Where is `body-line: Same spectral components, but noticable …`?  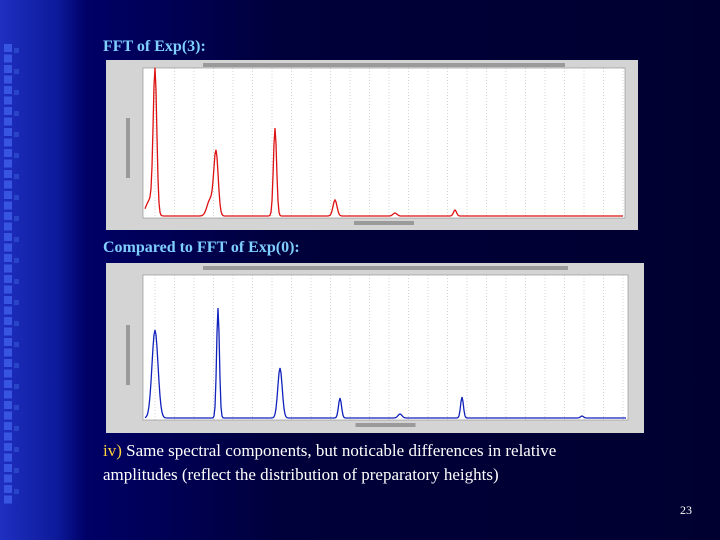 body-line: Same spectral components, but noticable … is located at coordinates (339, 450).